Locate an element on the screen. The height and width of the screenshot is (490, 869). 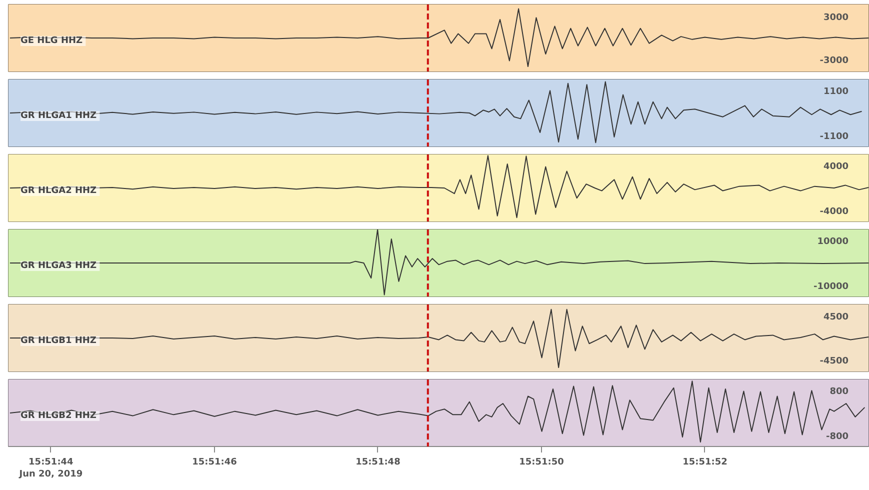
series-label: GR HLGA2 HHZ is located at coordinates (59, 191).